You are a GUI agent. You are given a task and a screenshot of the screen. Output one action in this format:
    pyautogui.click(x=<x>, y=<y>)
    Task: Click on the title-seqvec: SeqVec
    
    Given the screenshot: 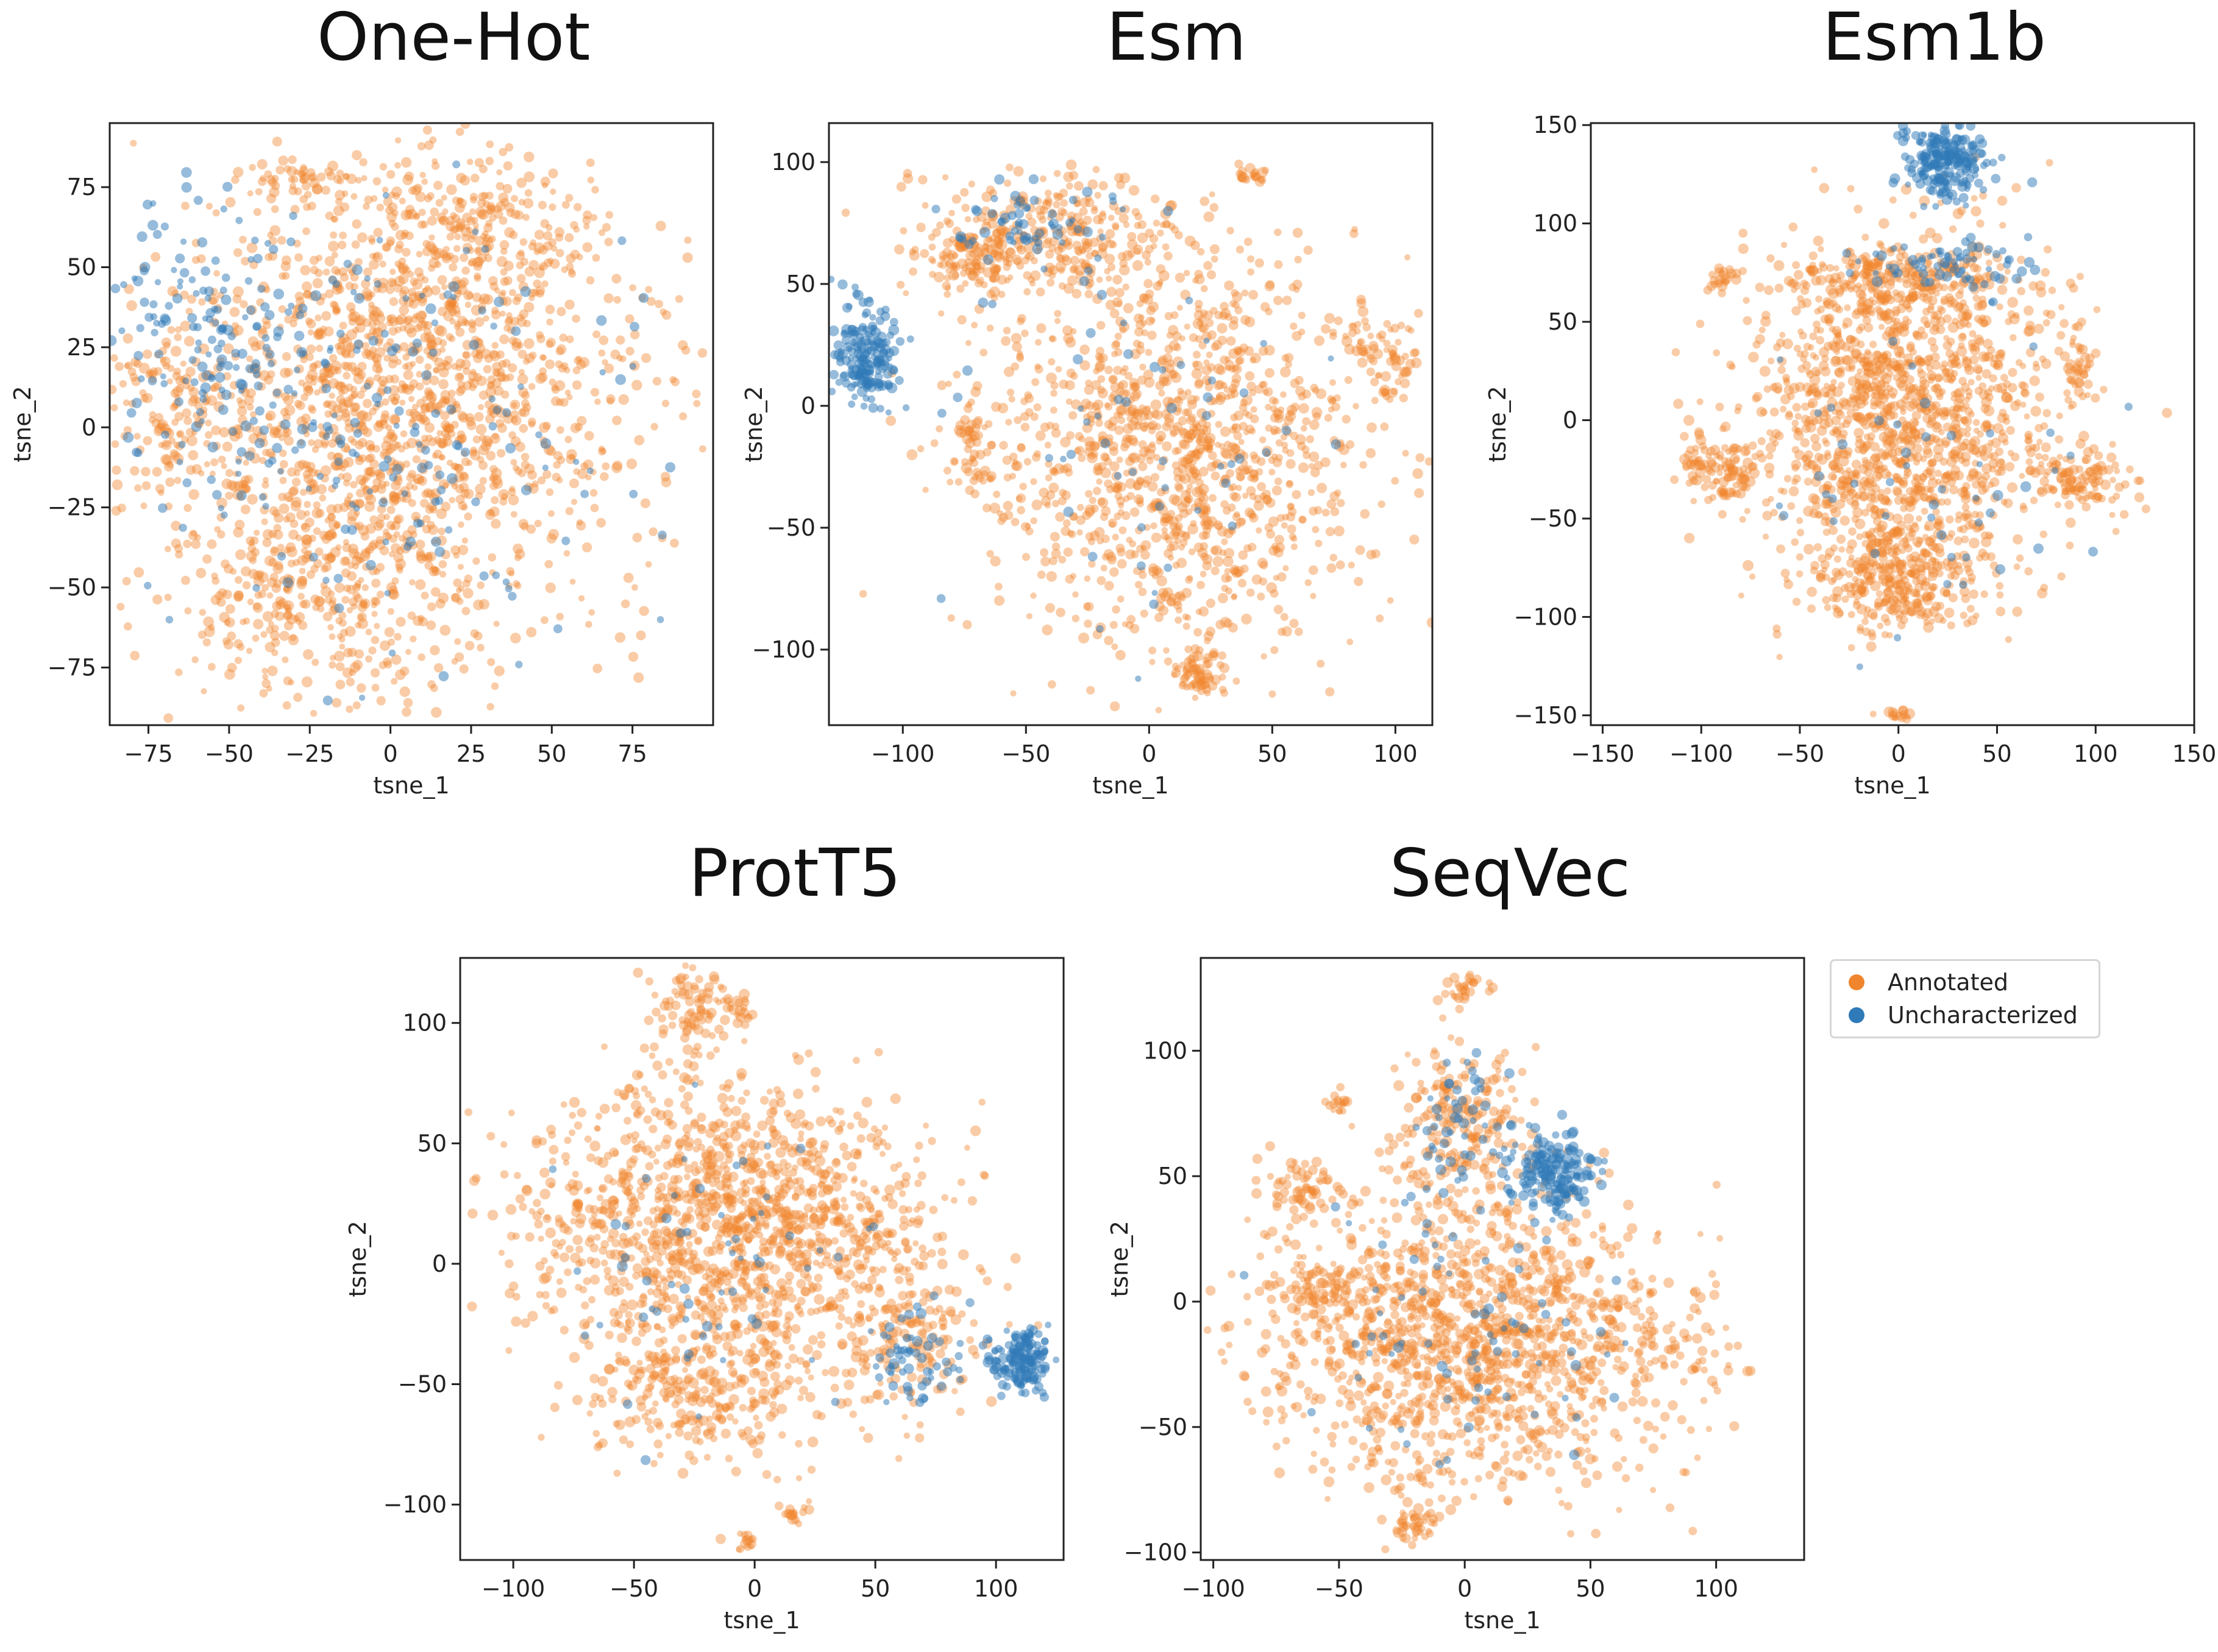 What is the action you would take?
    pyautogui.click(x=1510, y=873)
    